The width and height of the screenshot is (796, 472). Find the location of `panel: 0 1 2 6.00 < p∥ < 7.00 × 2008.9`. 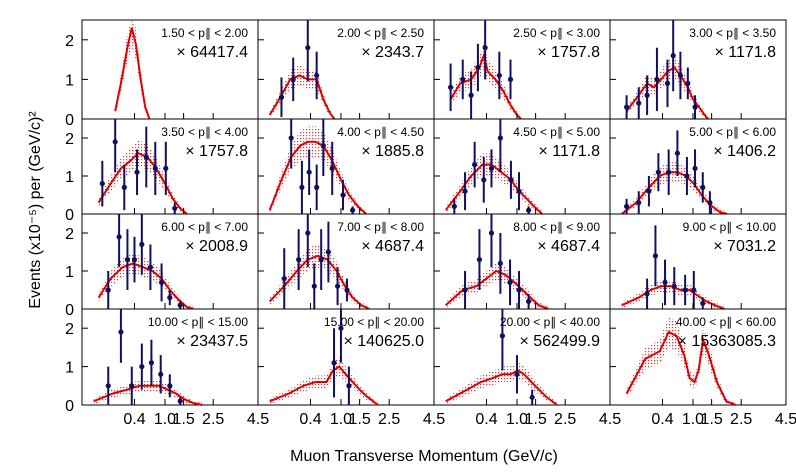

panel: 0 1 2 6.00 < p∥ < 7.00 × 2008.9 is located at coordinates (162, 266).